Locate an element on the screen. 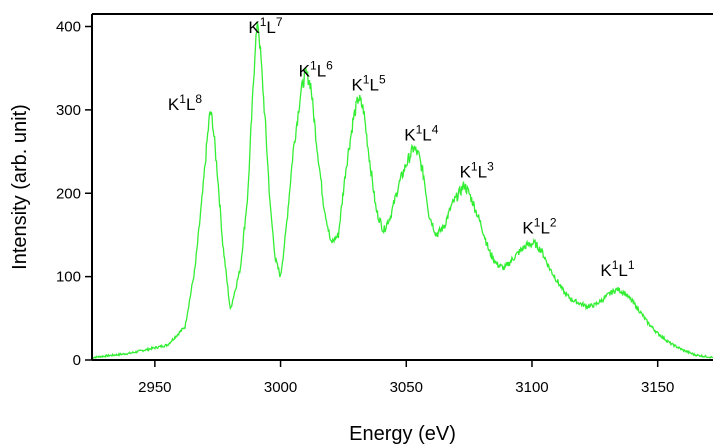 The width and height of the screenshot is (715, 444). peak-label: K1L3 is located at coordinates (477, 170).